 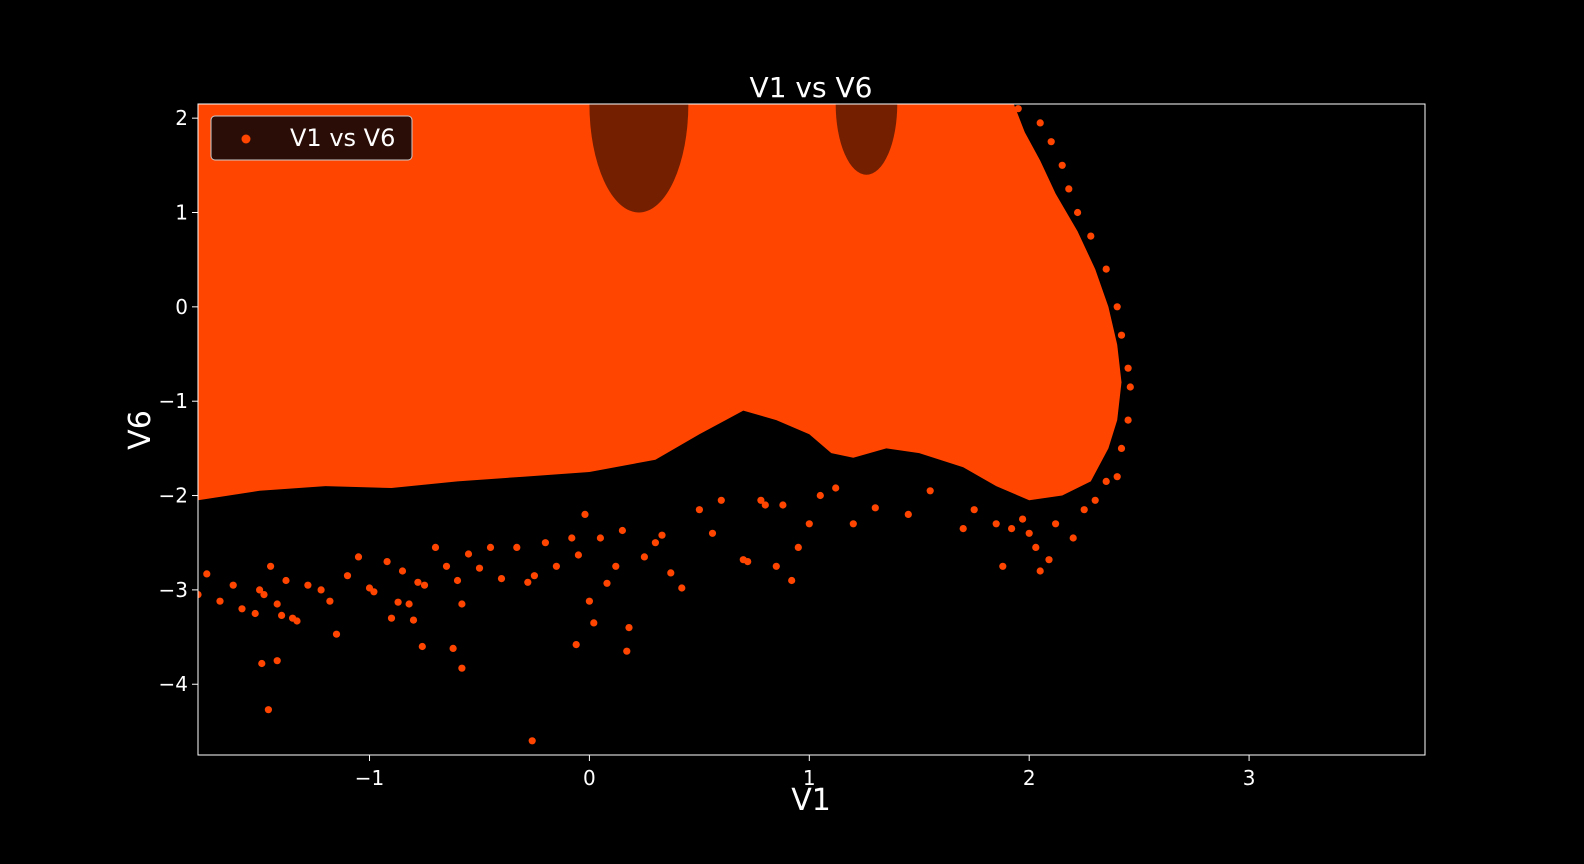 I want to click on x-tick-label: 1, so click(x=809, y=778).